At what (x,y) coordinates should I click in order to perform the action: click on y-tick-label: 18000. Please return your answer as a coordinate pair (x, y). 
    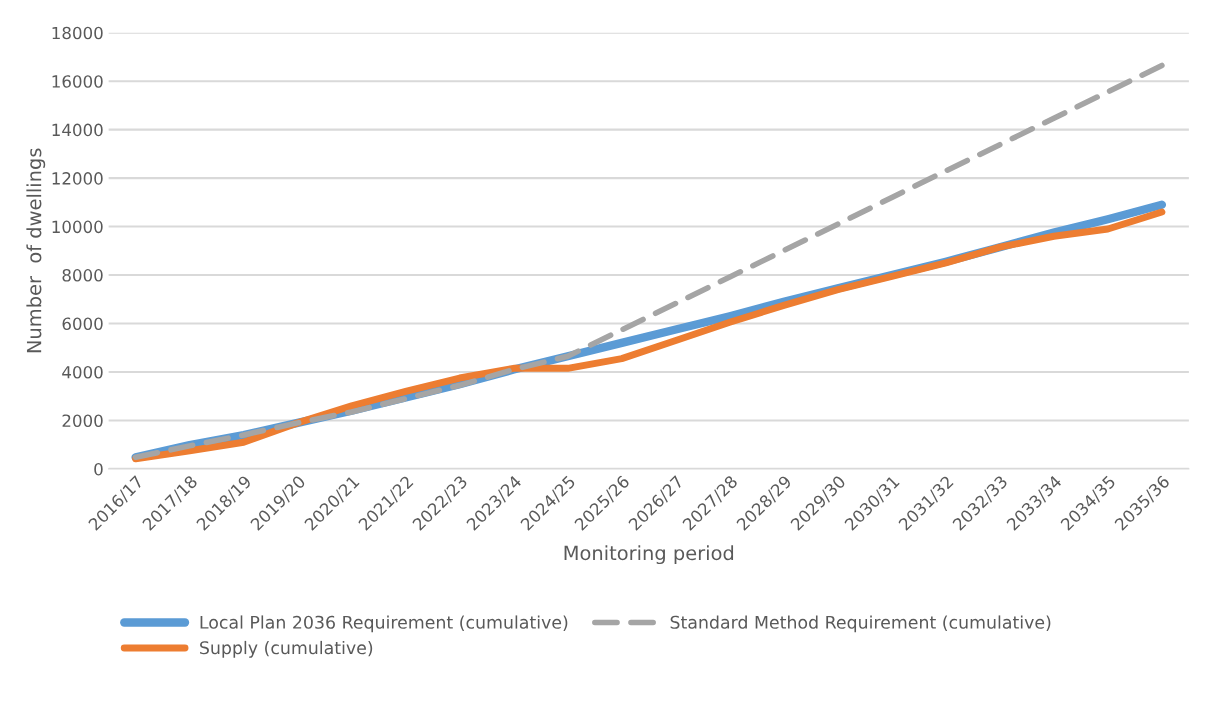
    Looking at the image, I should click on (77, 33).